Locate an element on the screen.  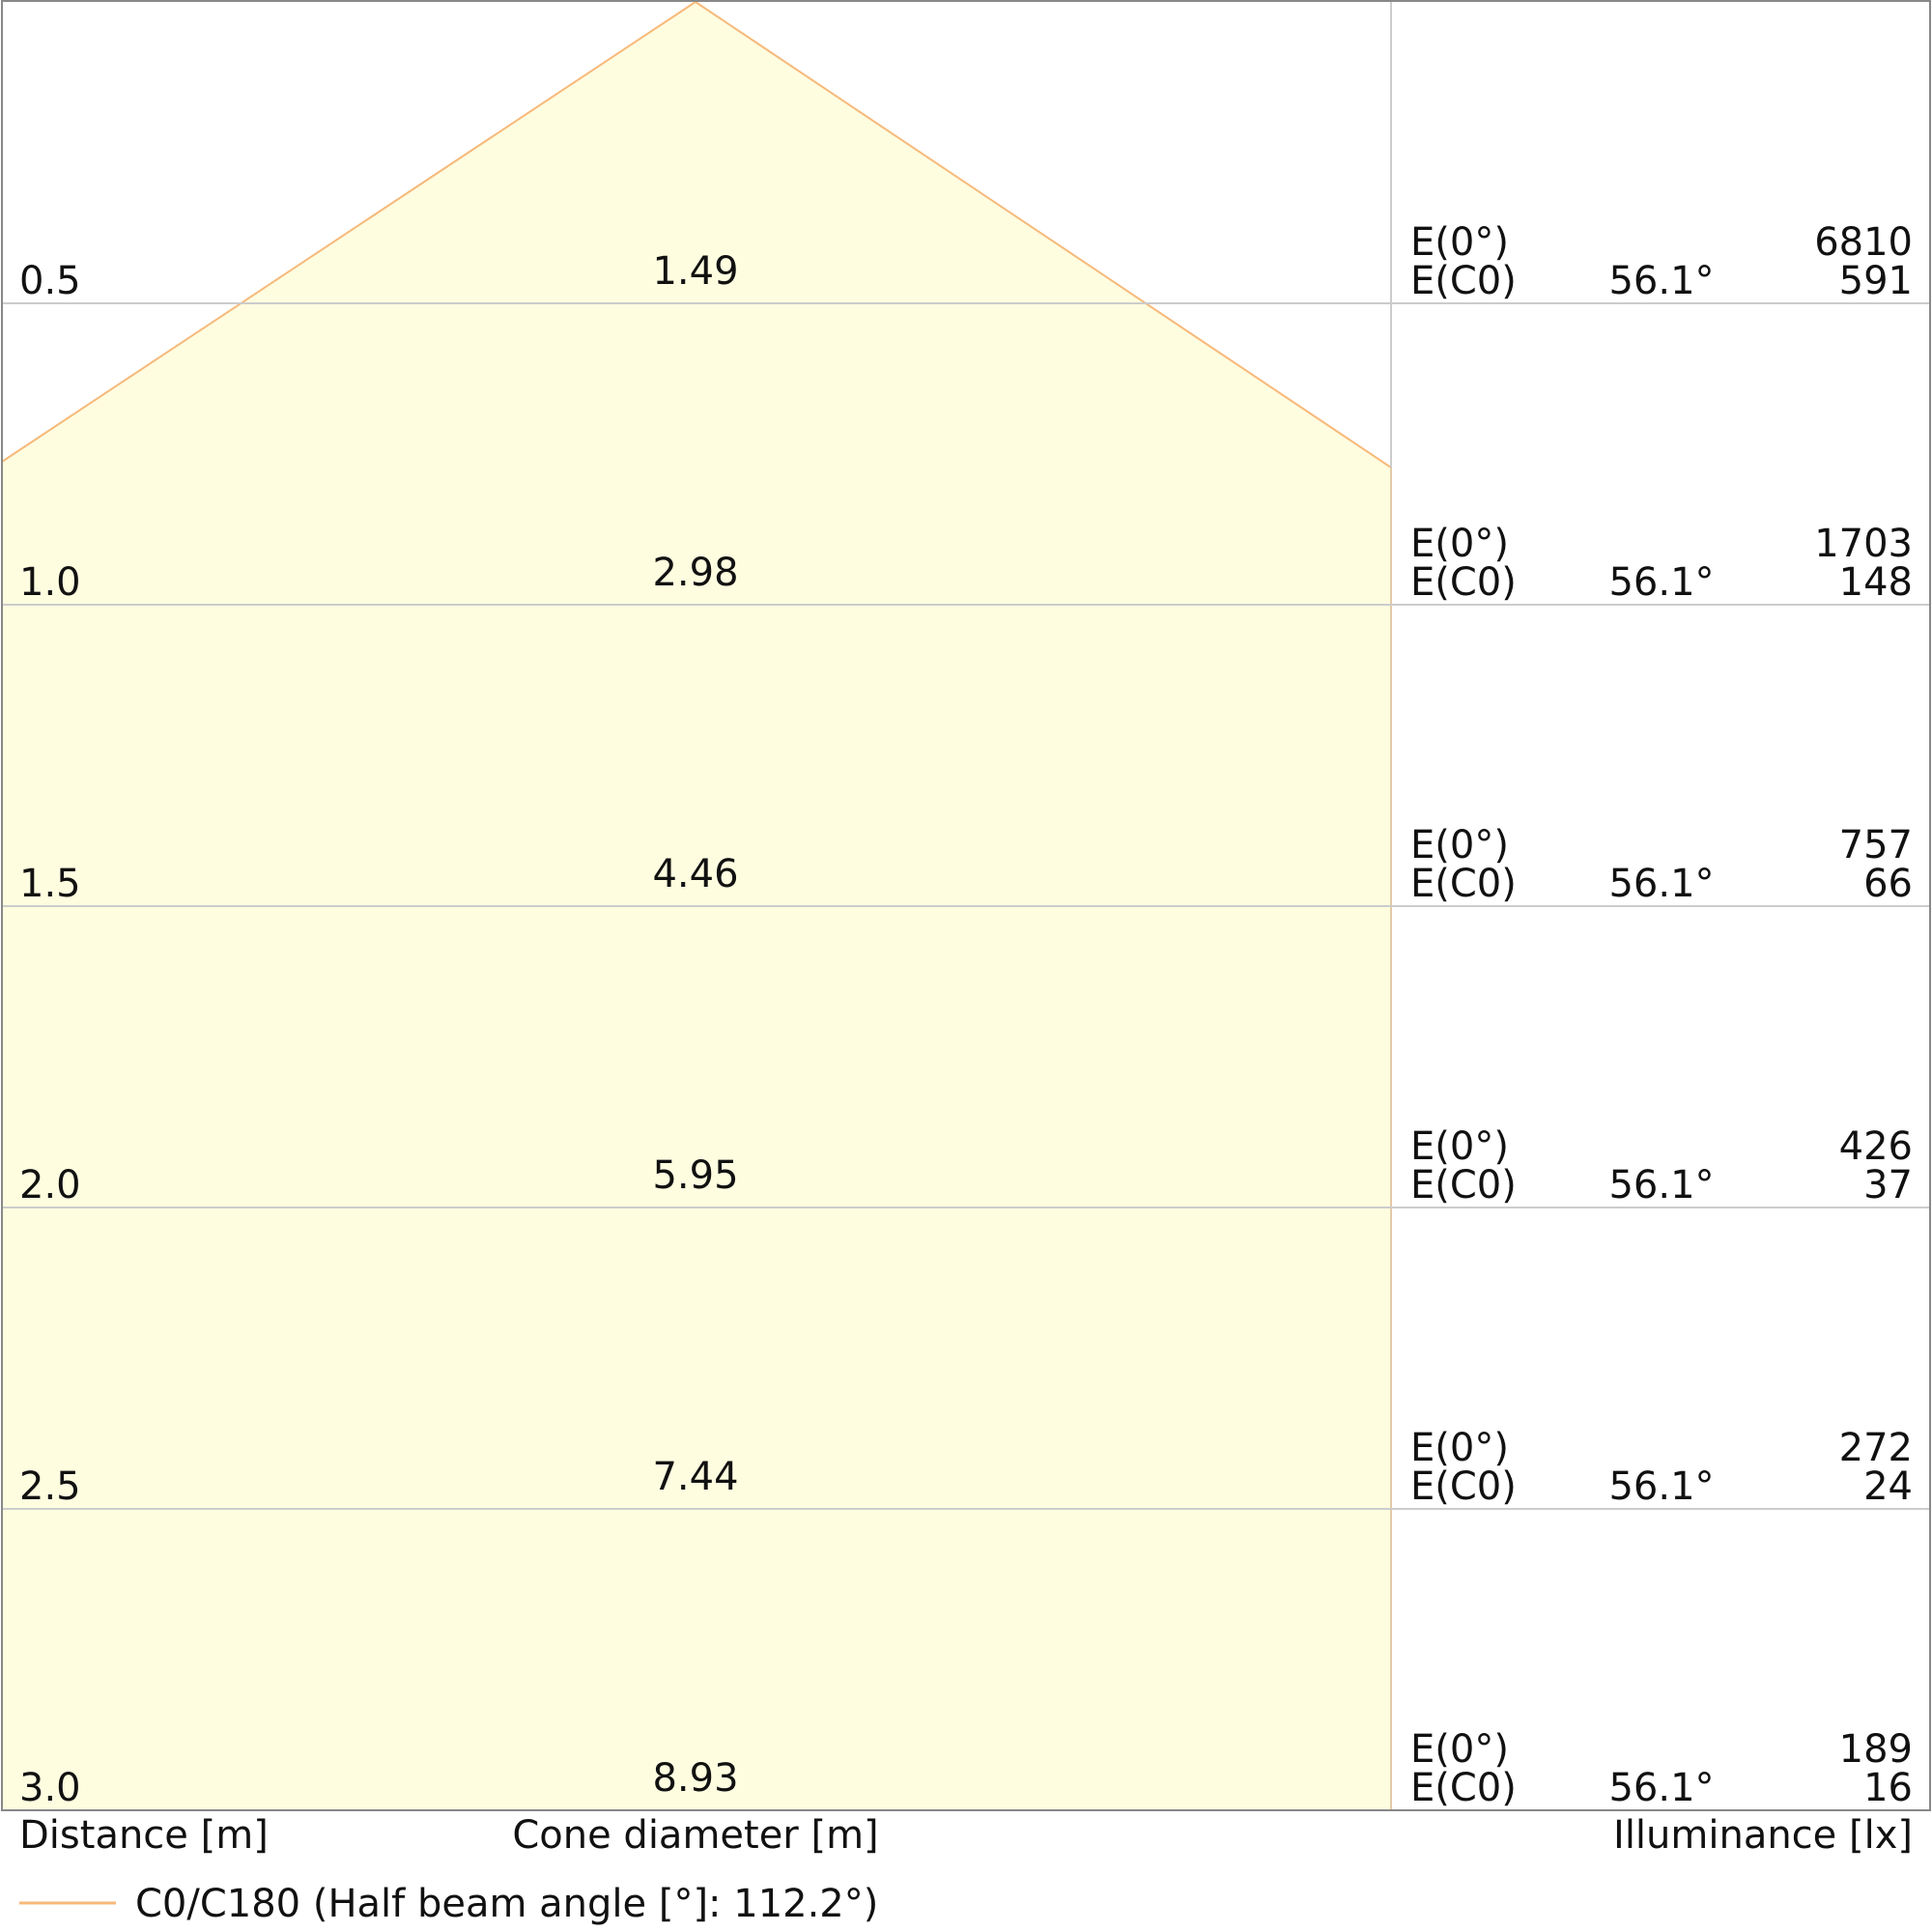
distance-label: 1.5 is located at coordinates (50, 884).